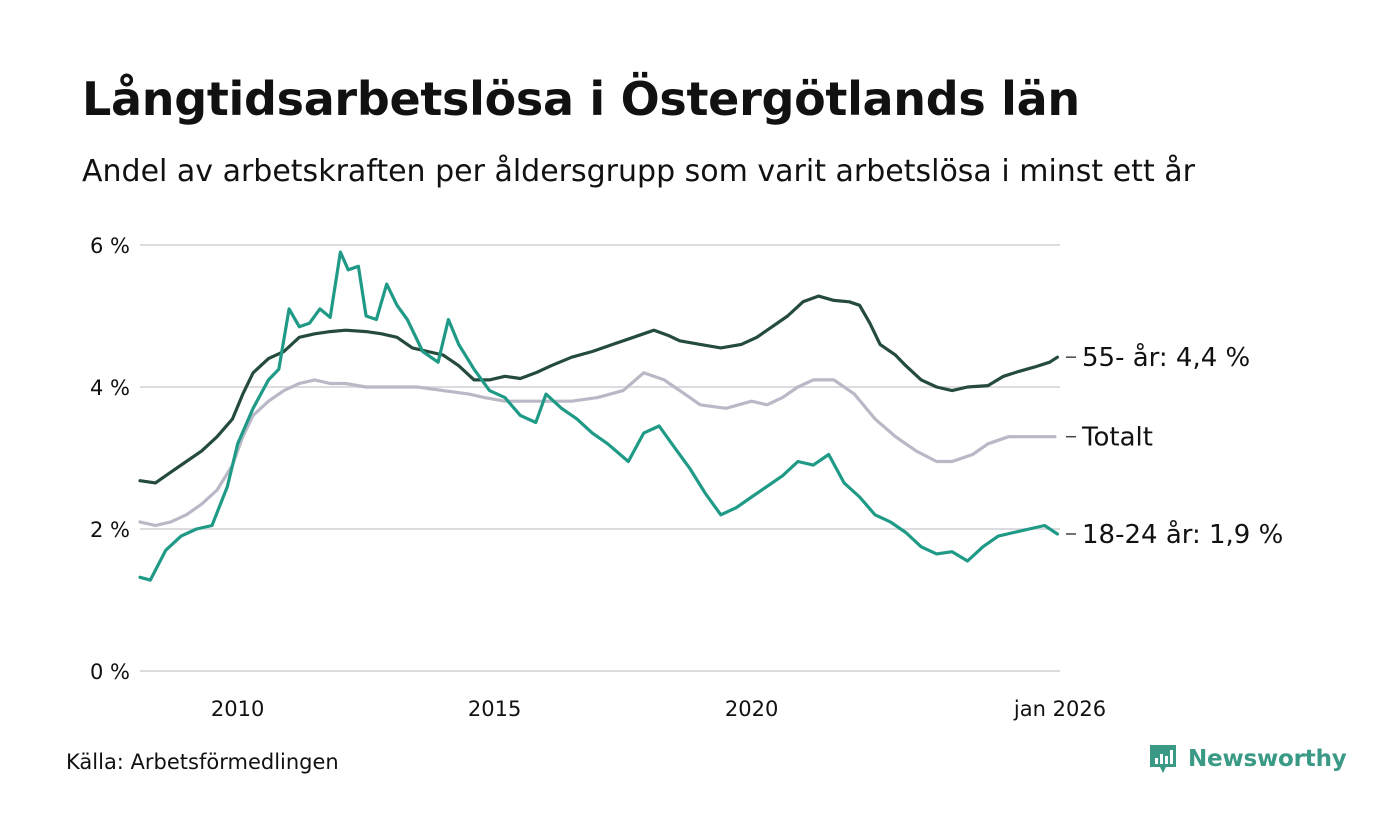 The width and height of the screenshot is (1400, 840). I want to click on series-line-older, so click(598, 389).